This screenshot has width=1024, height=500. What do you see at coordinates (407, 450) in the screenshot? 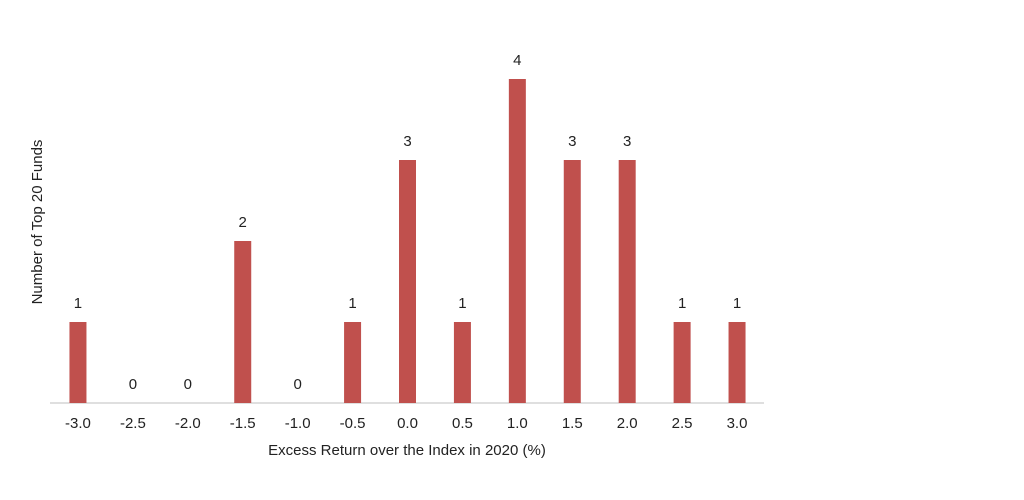
I see `x-axis-title: Excess Return over the Index in 2020 (%)` at bounding box center [407, 450].